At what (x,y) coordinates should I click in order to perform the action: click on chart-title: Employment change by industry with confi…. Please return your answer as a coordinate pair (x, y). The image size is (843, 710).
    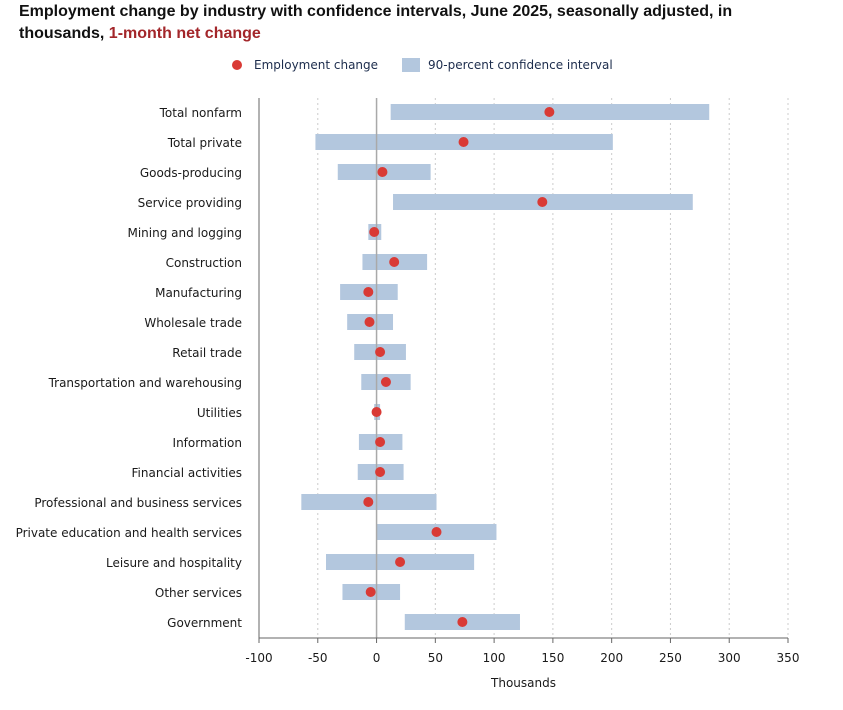
    Looking at the image, I should click on (419, 23).